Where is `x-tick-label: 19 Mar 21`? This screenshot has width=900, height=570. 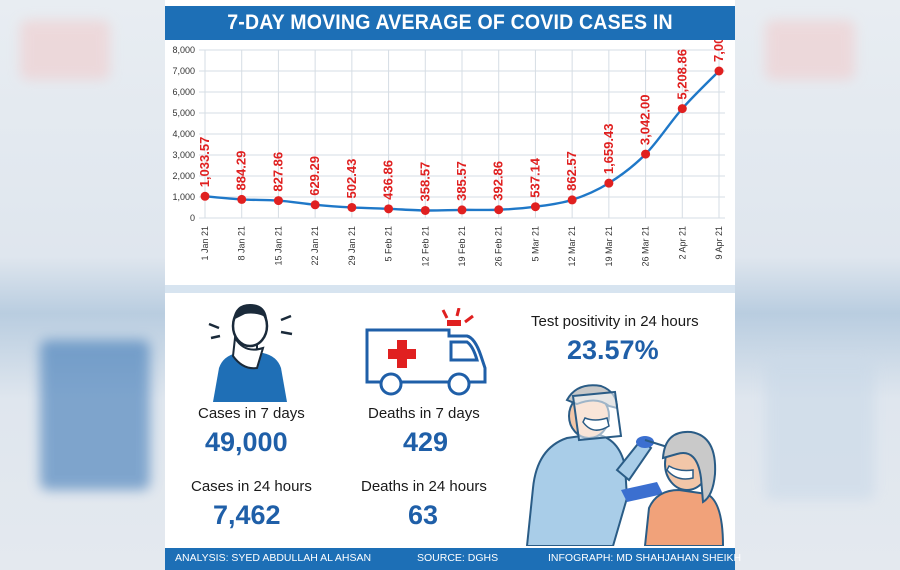 x-tick-label: 19 Mar 21 is located at coordinates (609, 246).